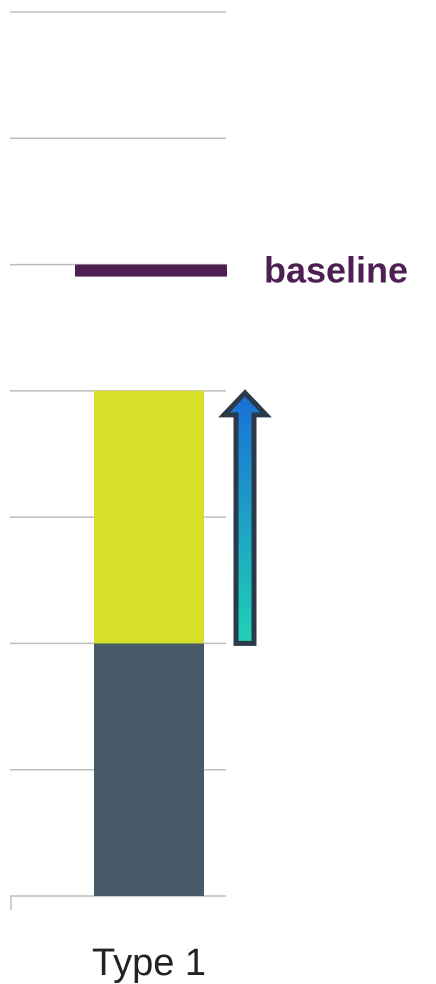 The image size is (436, 984). What do you see at coordinates (336, 270) in the screenshot?
I see `reference-line-label: baseline` at bounding box center [336, 270].